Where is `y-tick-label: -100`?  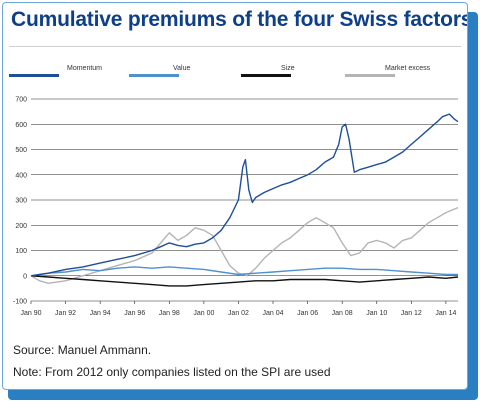
y-tick-label: -100 is located at coordinates (20, 302).